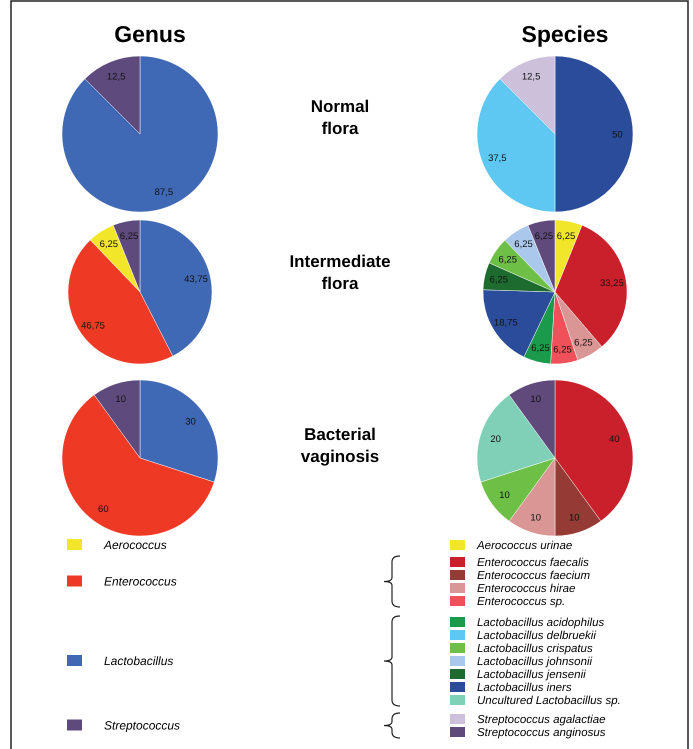  Describe the element at coordinates (164, 192) in the screenshot. I see `data-label: 87,5` at that location.